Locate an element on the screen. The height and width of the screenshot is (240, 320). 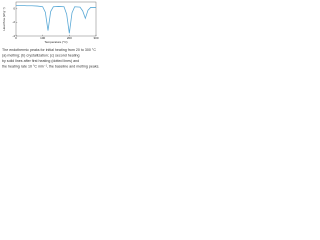
x-tick-label: 100 is located at coordinates (42, 38).